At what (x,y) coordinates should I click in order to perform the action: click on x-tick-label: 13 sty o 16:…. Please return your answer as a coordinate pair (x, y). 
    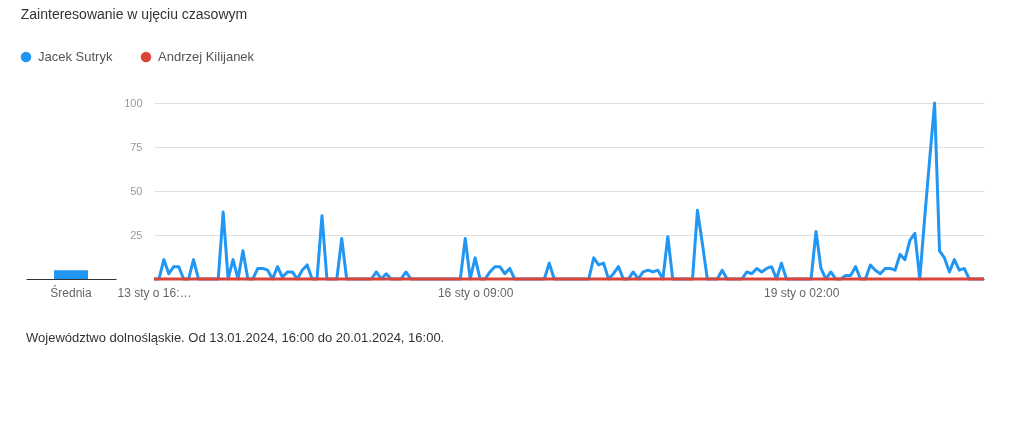
    Looking at the image, I should click on (154, 292).